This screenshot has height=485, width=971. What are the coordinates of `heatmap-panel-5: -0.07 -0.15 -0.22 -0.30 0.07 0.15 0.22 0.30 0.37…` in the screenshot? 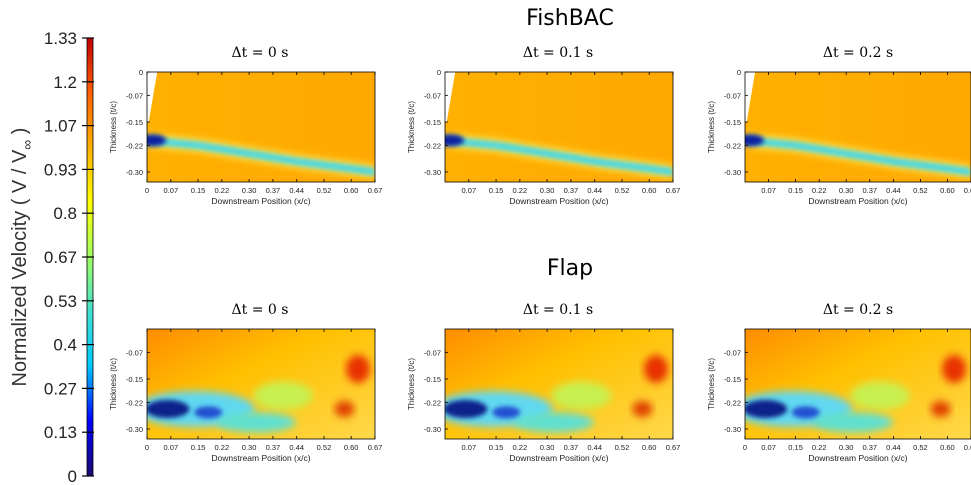 It's located at (544, 395).